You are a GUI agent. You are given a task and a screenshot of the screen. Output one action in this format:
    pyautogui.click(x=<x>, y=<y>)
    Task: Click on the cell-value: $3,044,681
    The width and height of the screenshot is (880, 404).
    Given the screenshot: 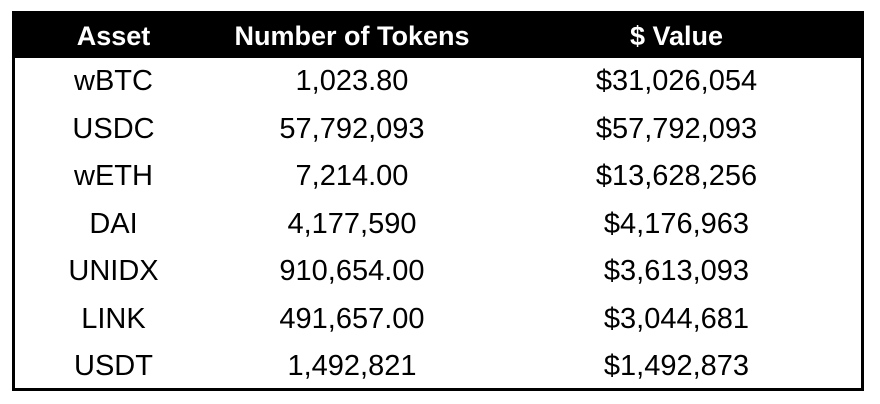 What is the action you would take?
    pyautogui.click(x=676, y=318)
    